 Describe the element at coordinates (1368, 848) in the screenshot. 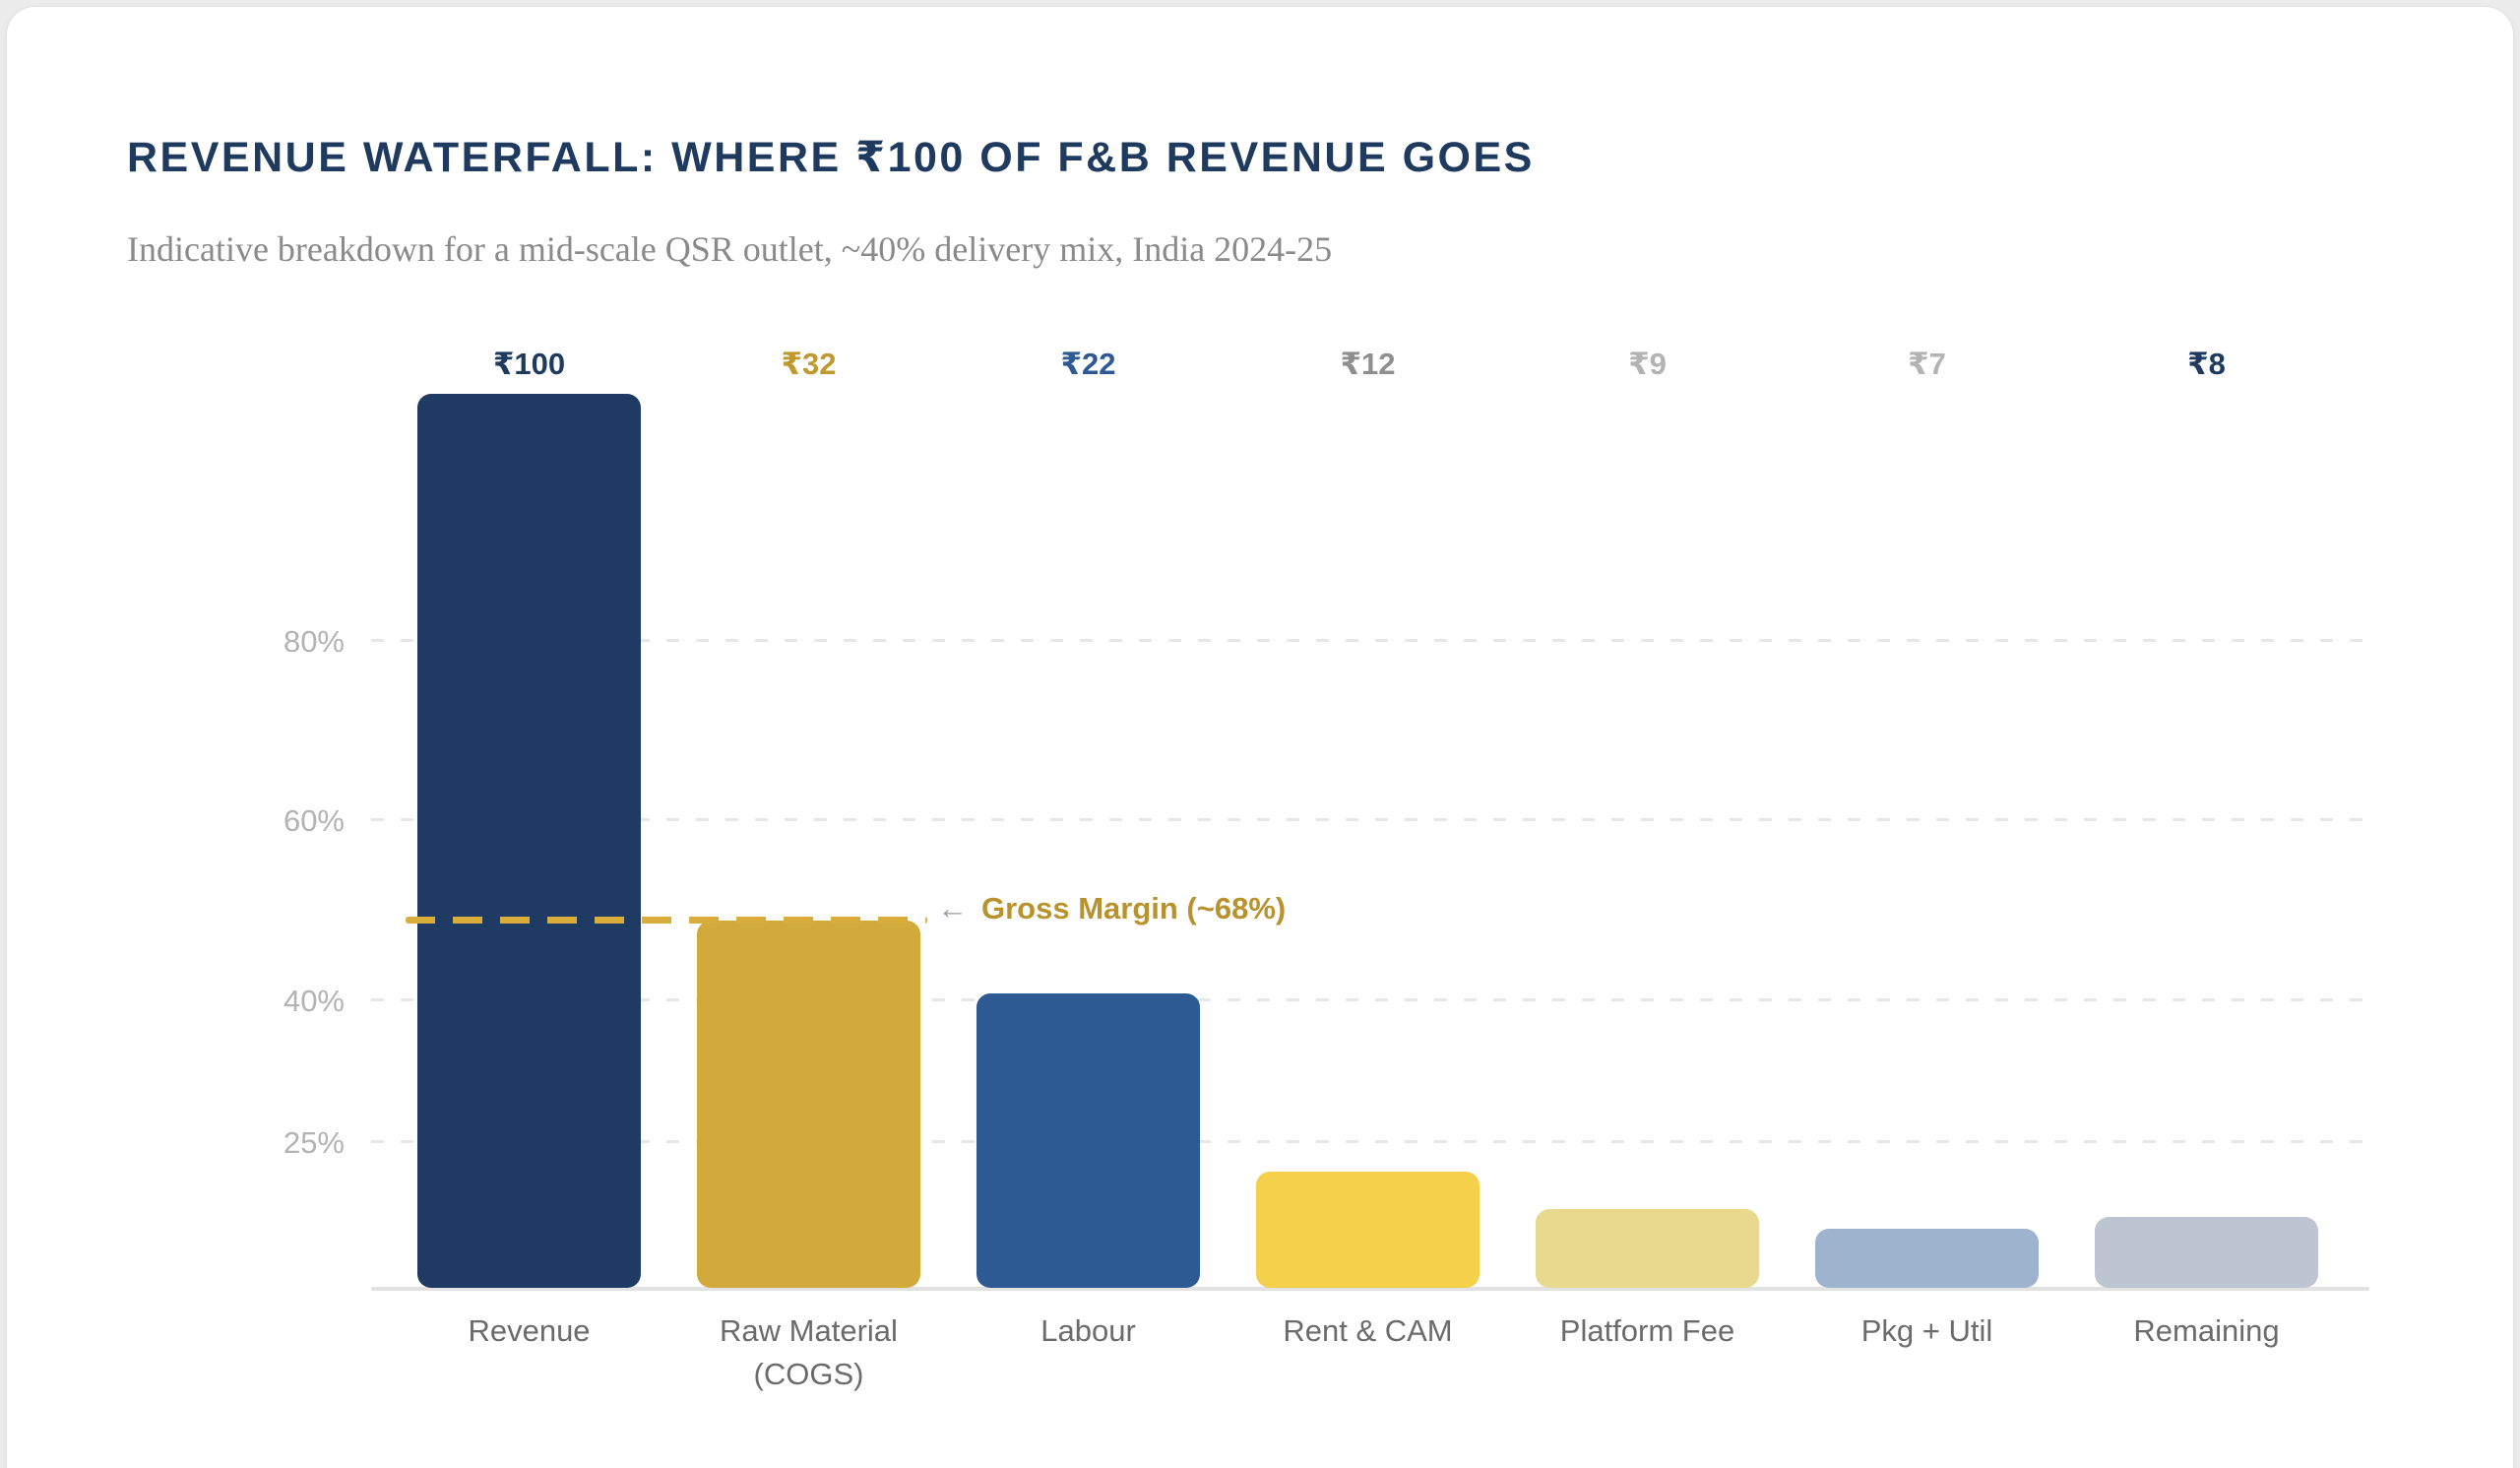

I see `bar-column-3: ₹12 Rent & CAM` at that location.